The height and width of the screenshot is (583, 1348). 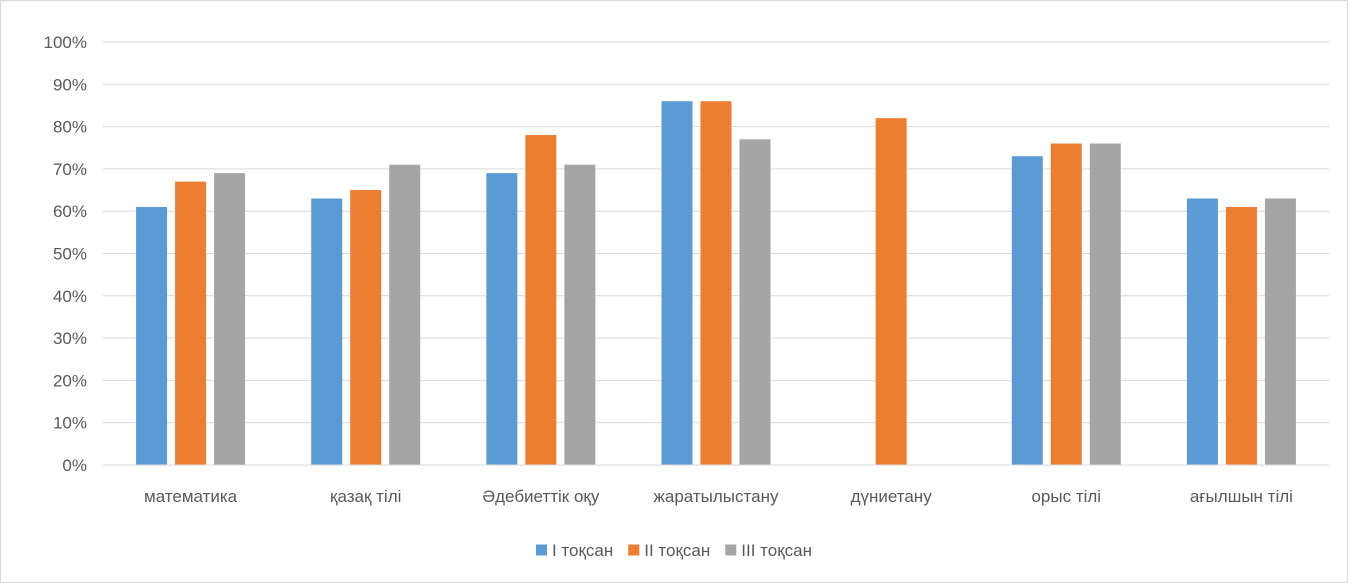 What do you see at coordinates (191, 496) in the screenshot?
I see `category-label: математика` at bounding box center [191, 496].